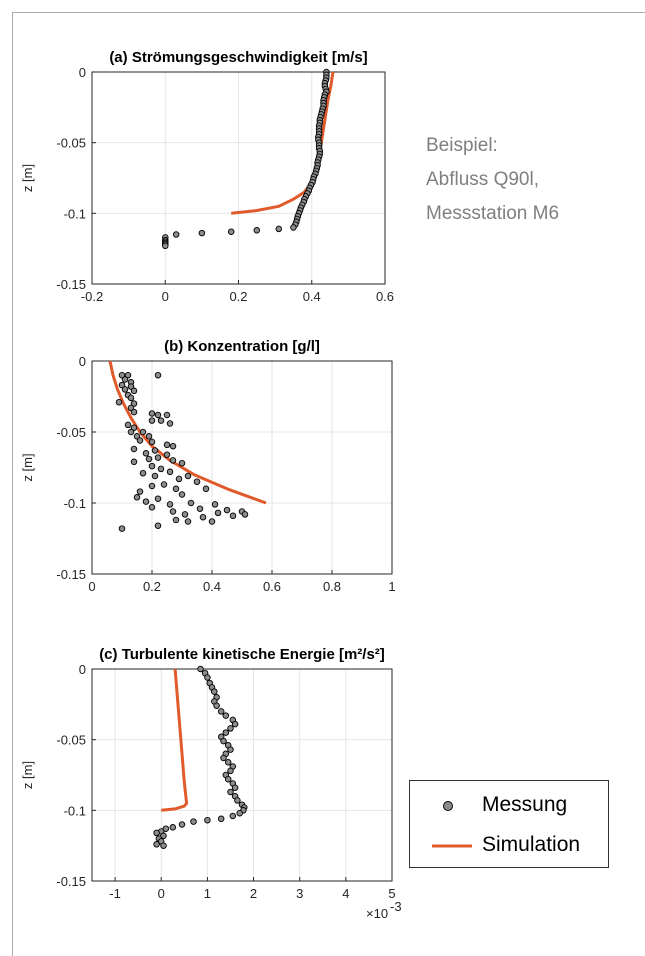 This screenshot has height=956, width=645. What do you see at coordinates (253, 893) in the screenshot?
I see `x-tick-label: 2` at bounding box center [253, 893].